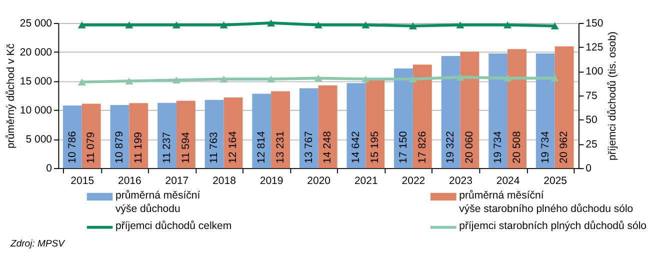 The width and height of the screenshot is (652, 280). What do you see at coordinates (356, 147) in the screenshot?
I see `data-label: 14 642` at bounding box center [356, 147].